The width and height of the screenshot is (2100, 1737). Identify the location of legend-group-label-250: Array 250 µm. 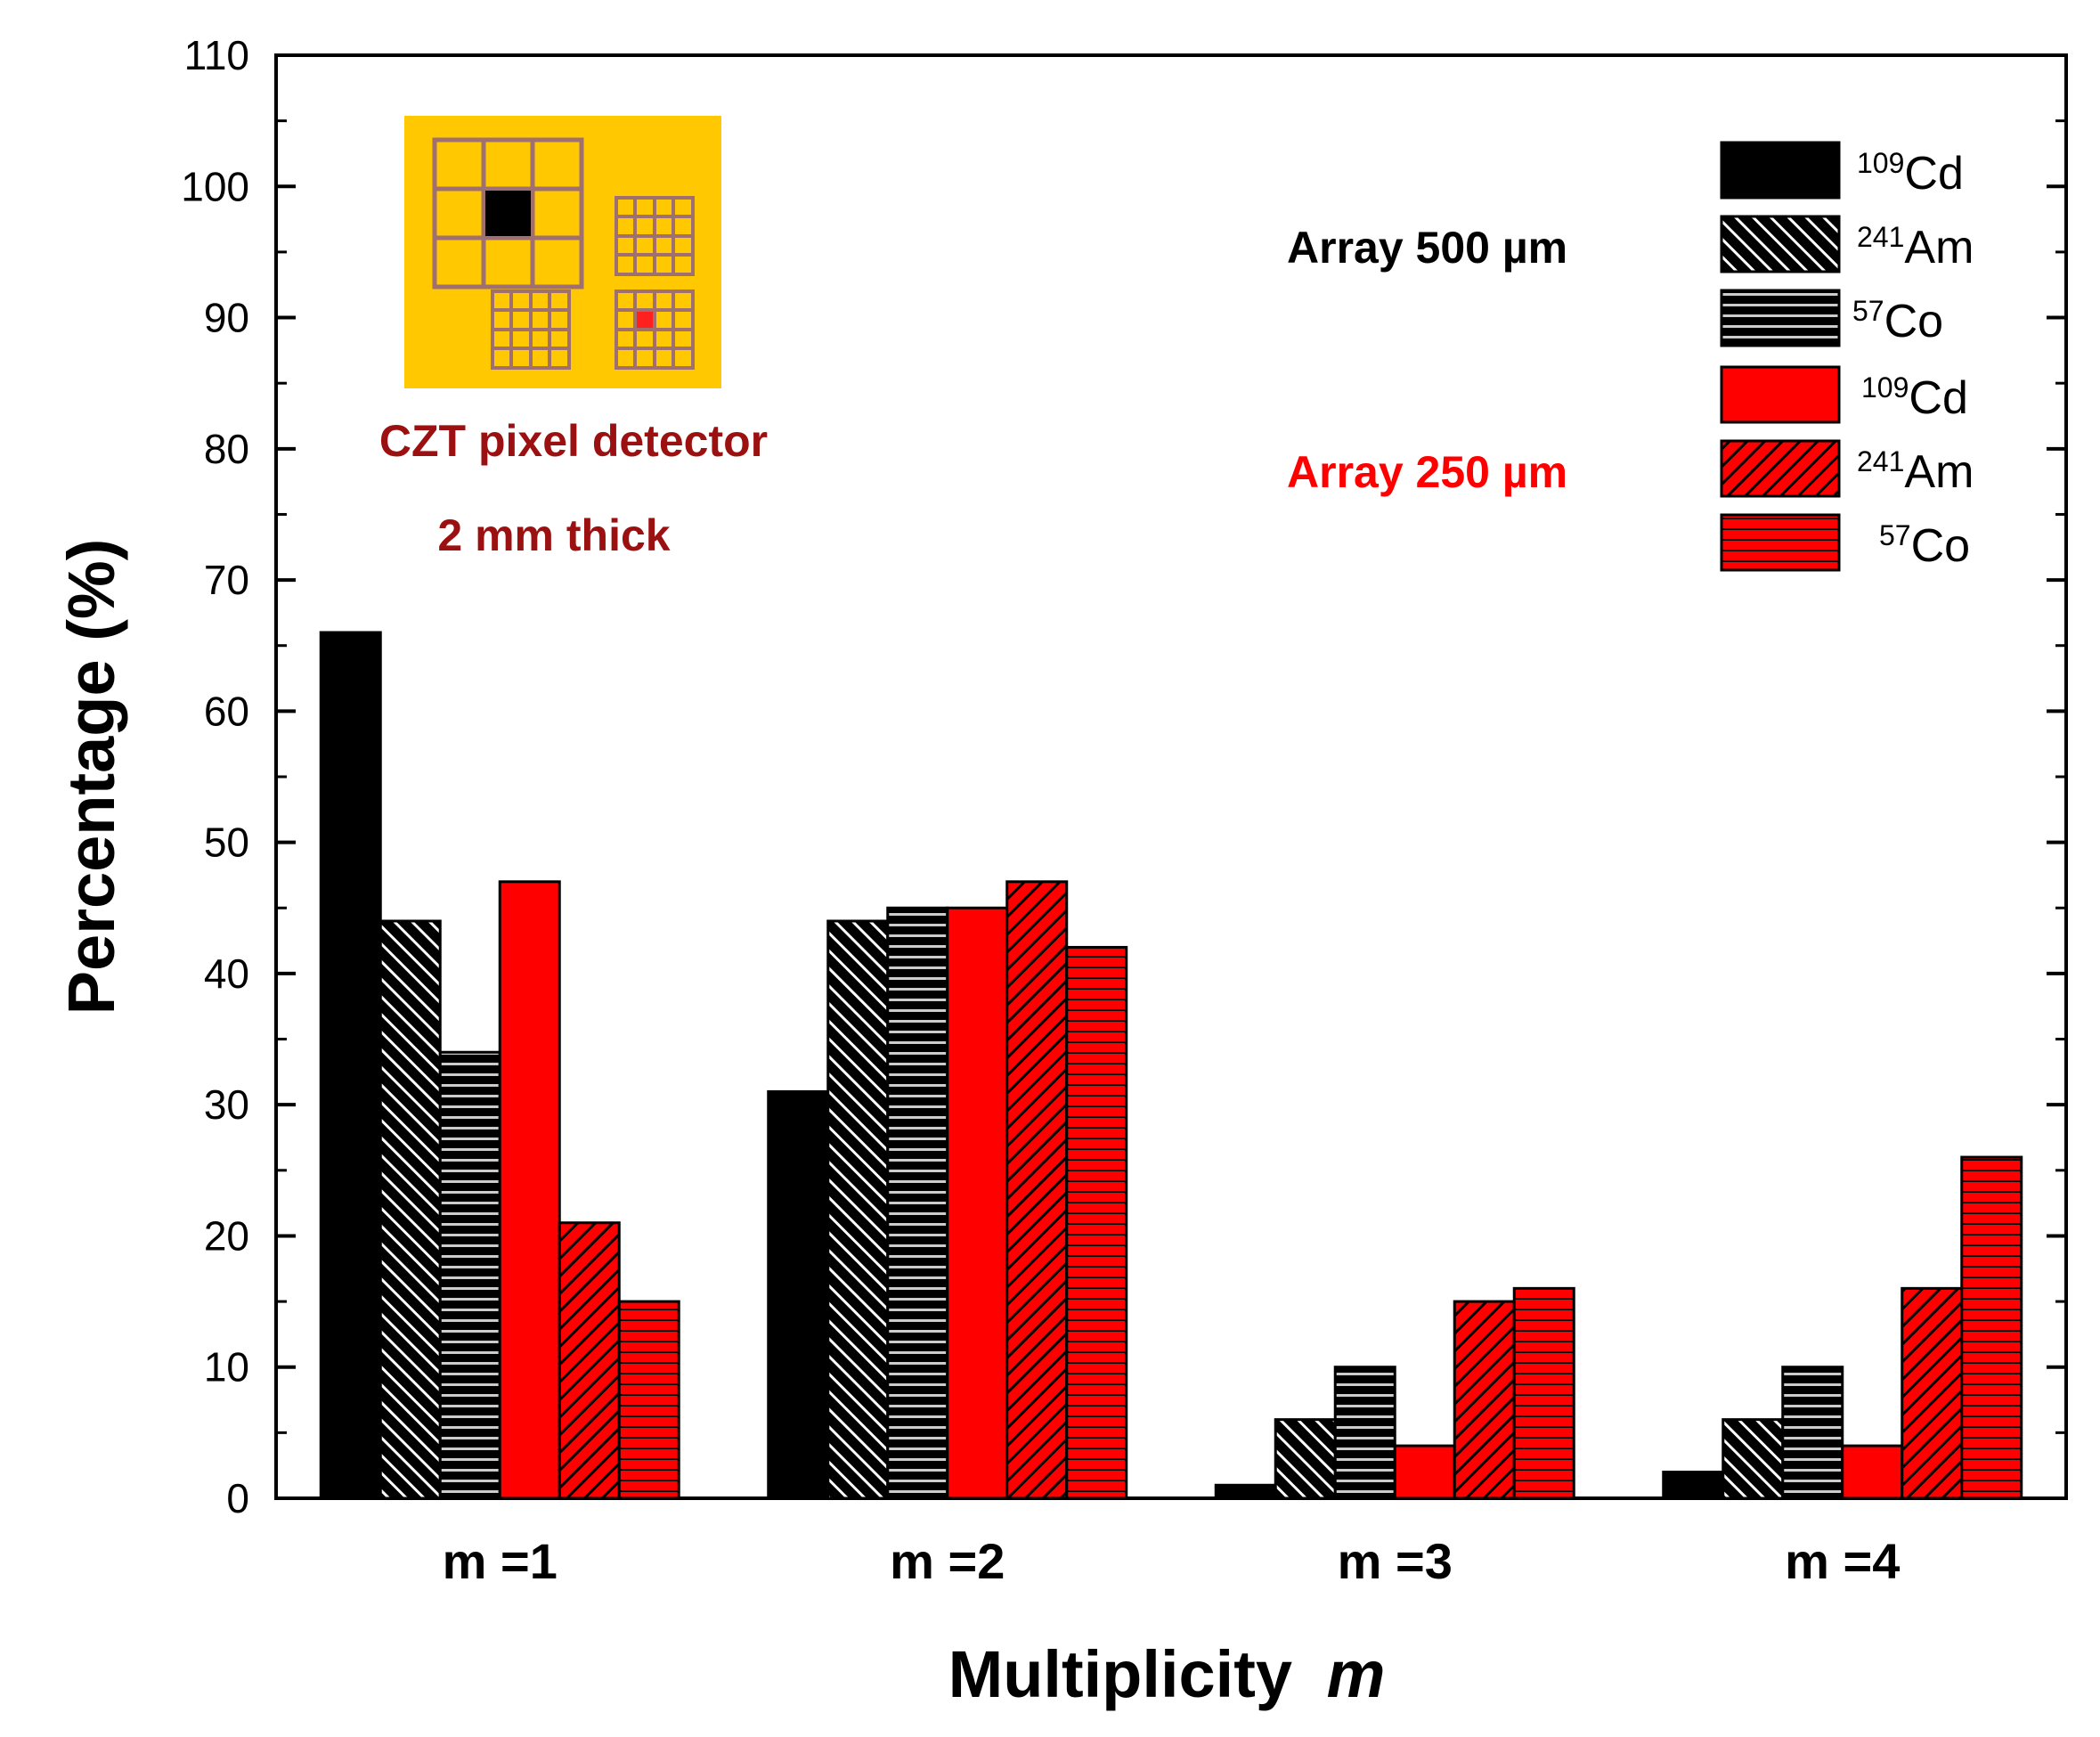
(1427, 472).